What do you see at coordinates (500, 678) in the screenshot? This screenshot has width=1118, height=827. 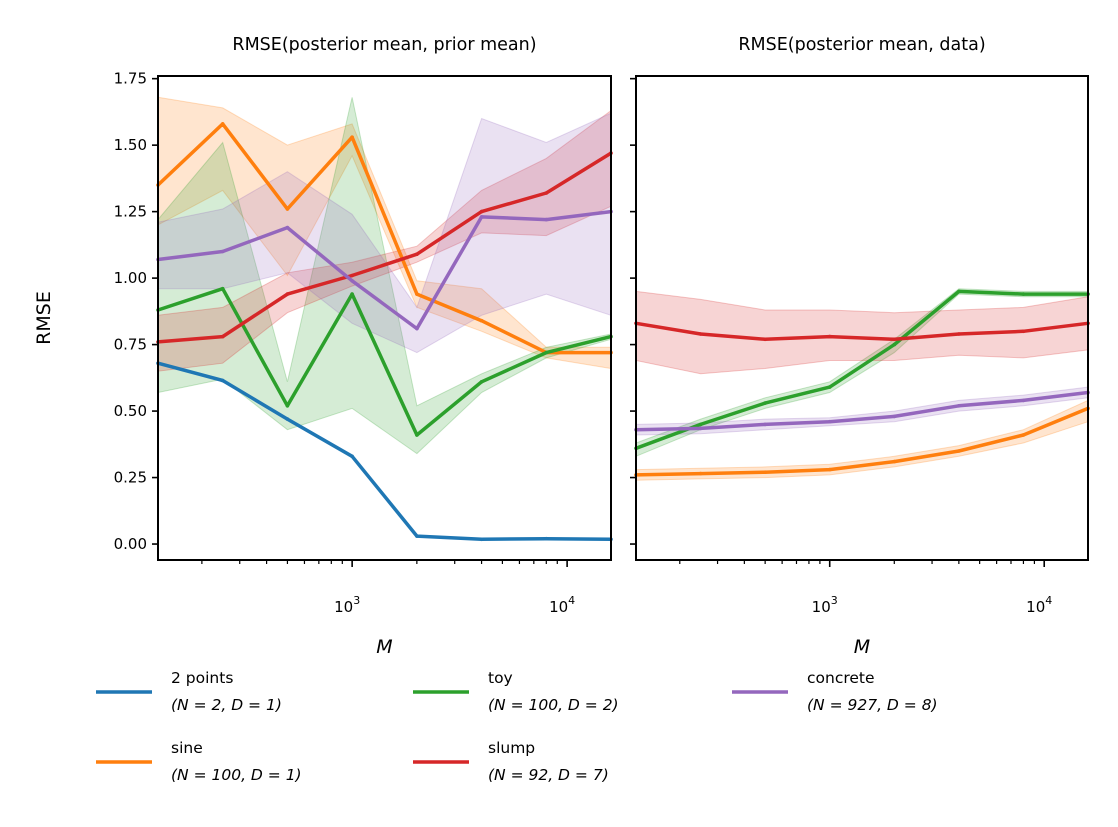 I see `legend-label: toy` at bounding box center [500, 678].